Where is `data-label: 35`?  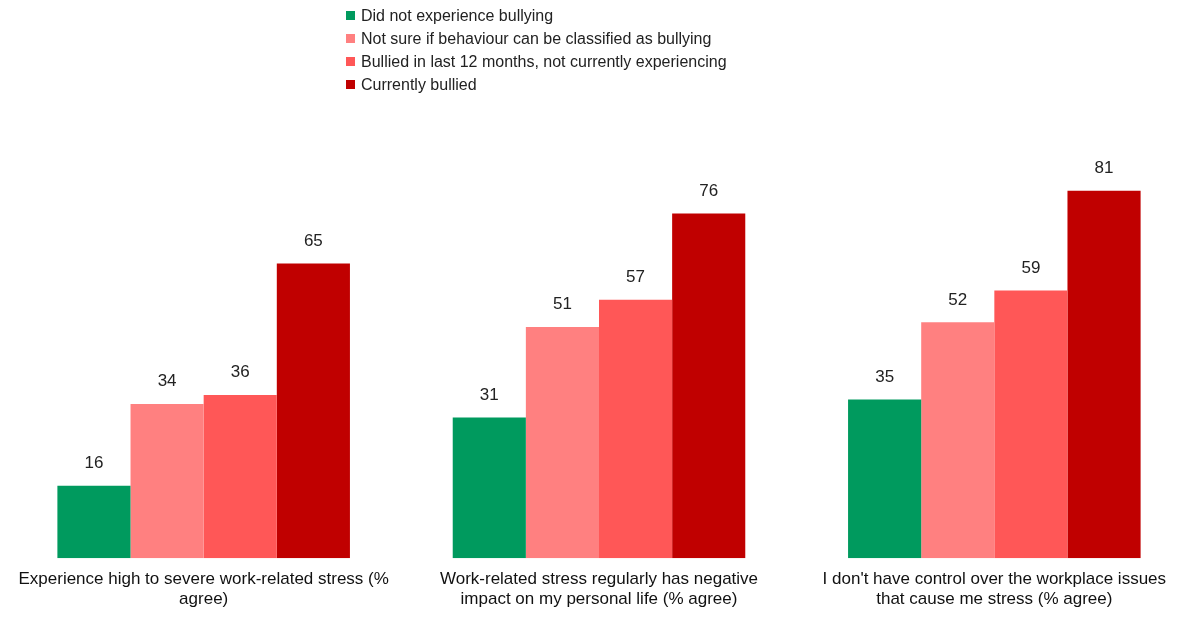
data-label: 35 is located at coordinates (885, 376).